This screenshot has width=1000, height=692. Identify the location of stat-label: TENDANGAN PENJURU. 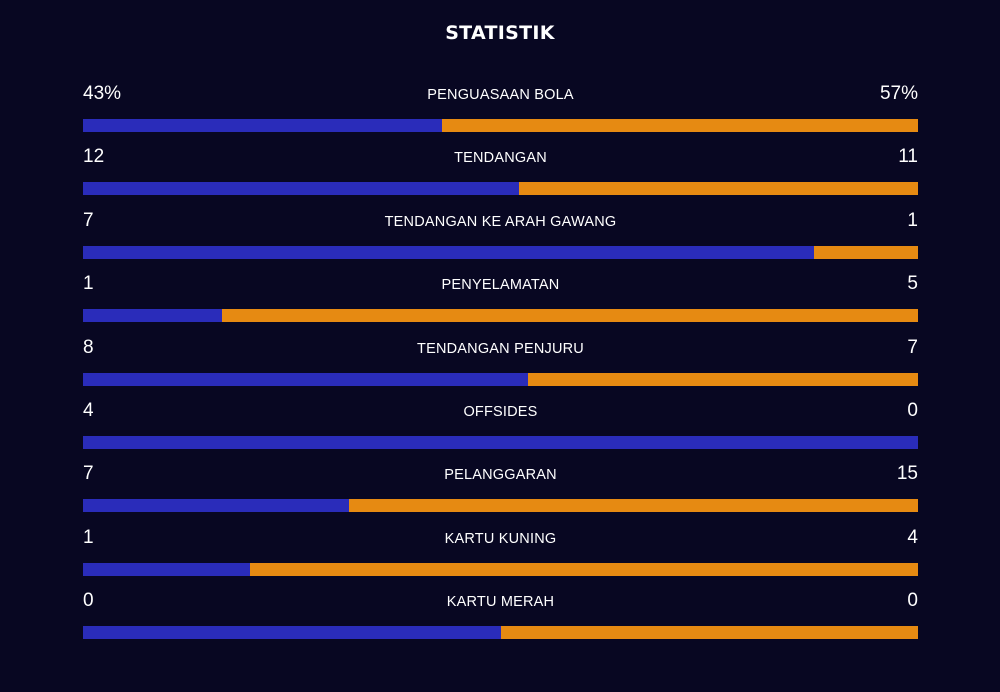
(500, 348).